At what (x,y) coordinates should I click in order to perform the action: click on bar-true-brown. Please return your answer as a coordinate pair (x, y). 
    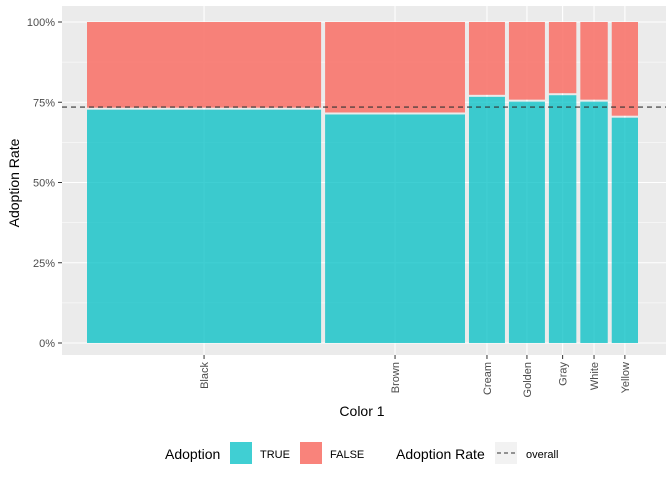
    Looking at the image, I should click on (395, 228).